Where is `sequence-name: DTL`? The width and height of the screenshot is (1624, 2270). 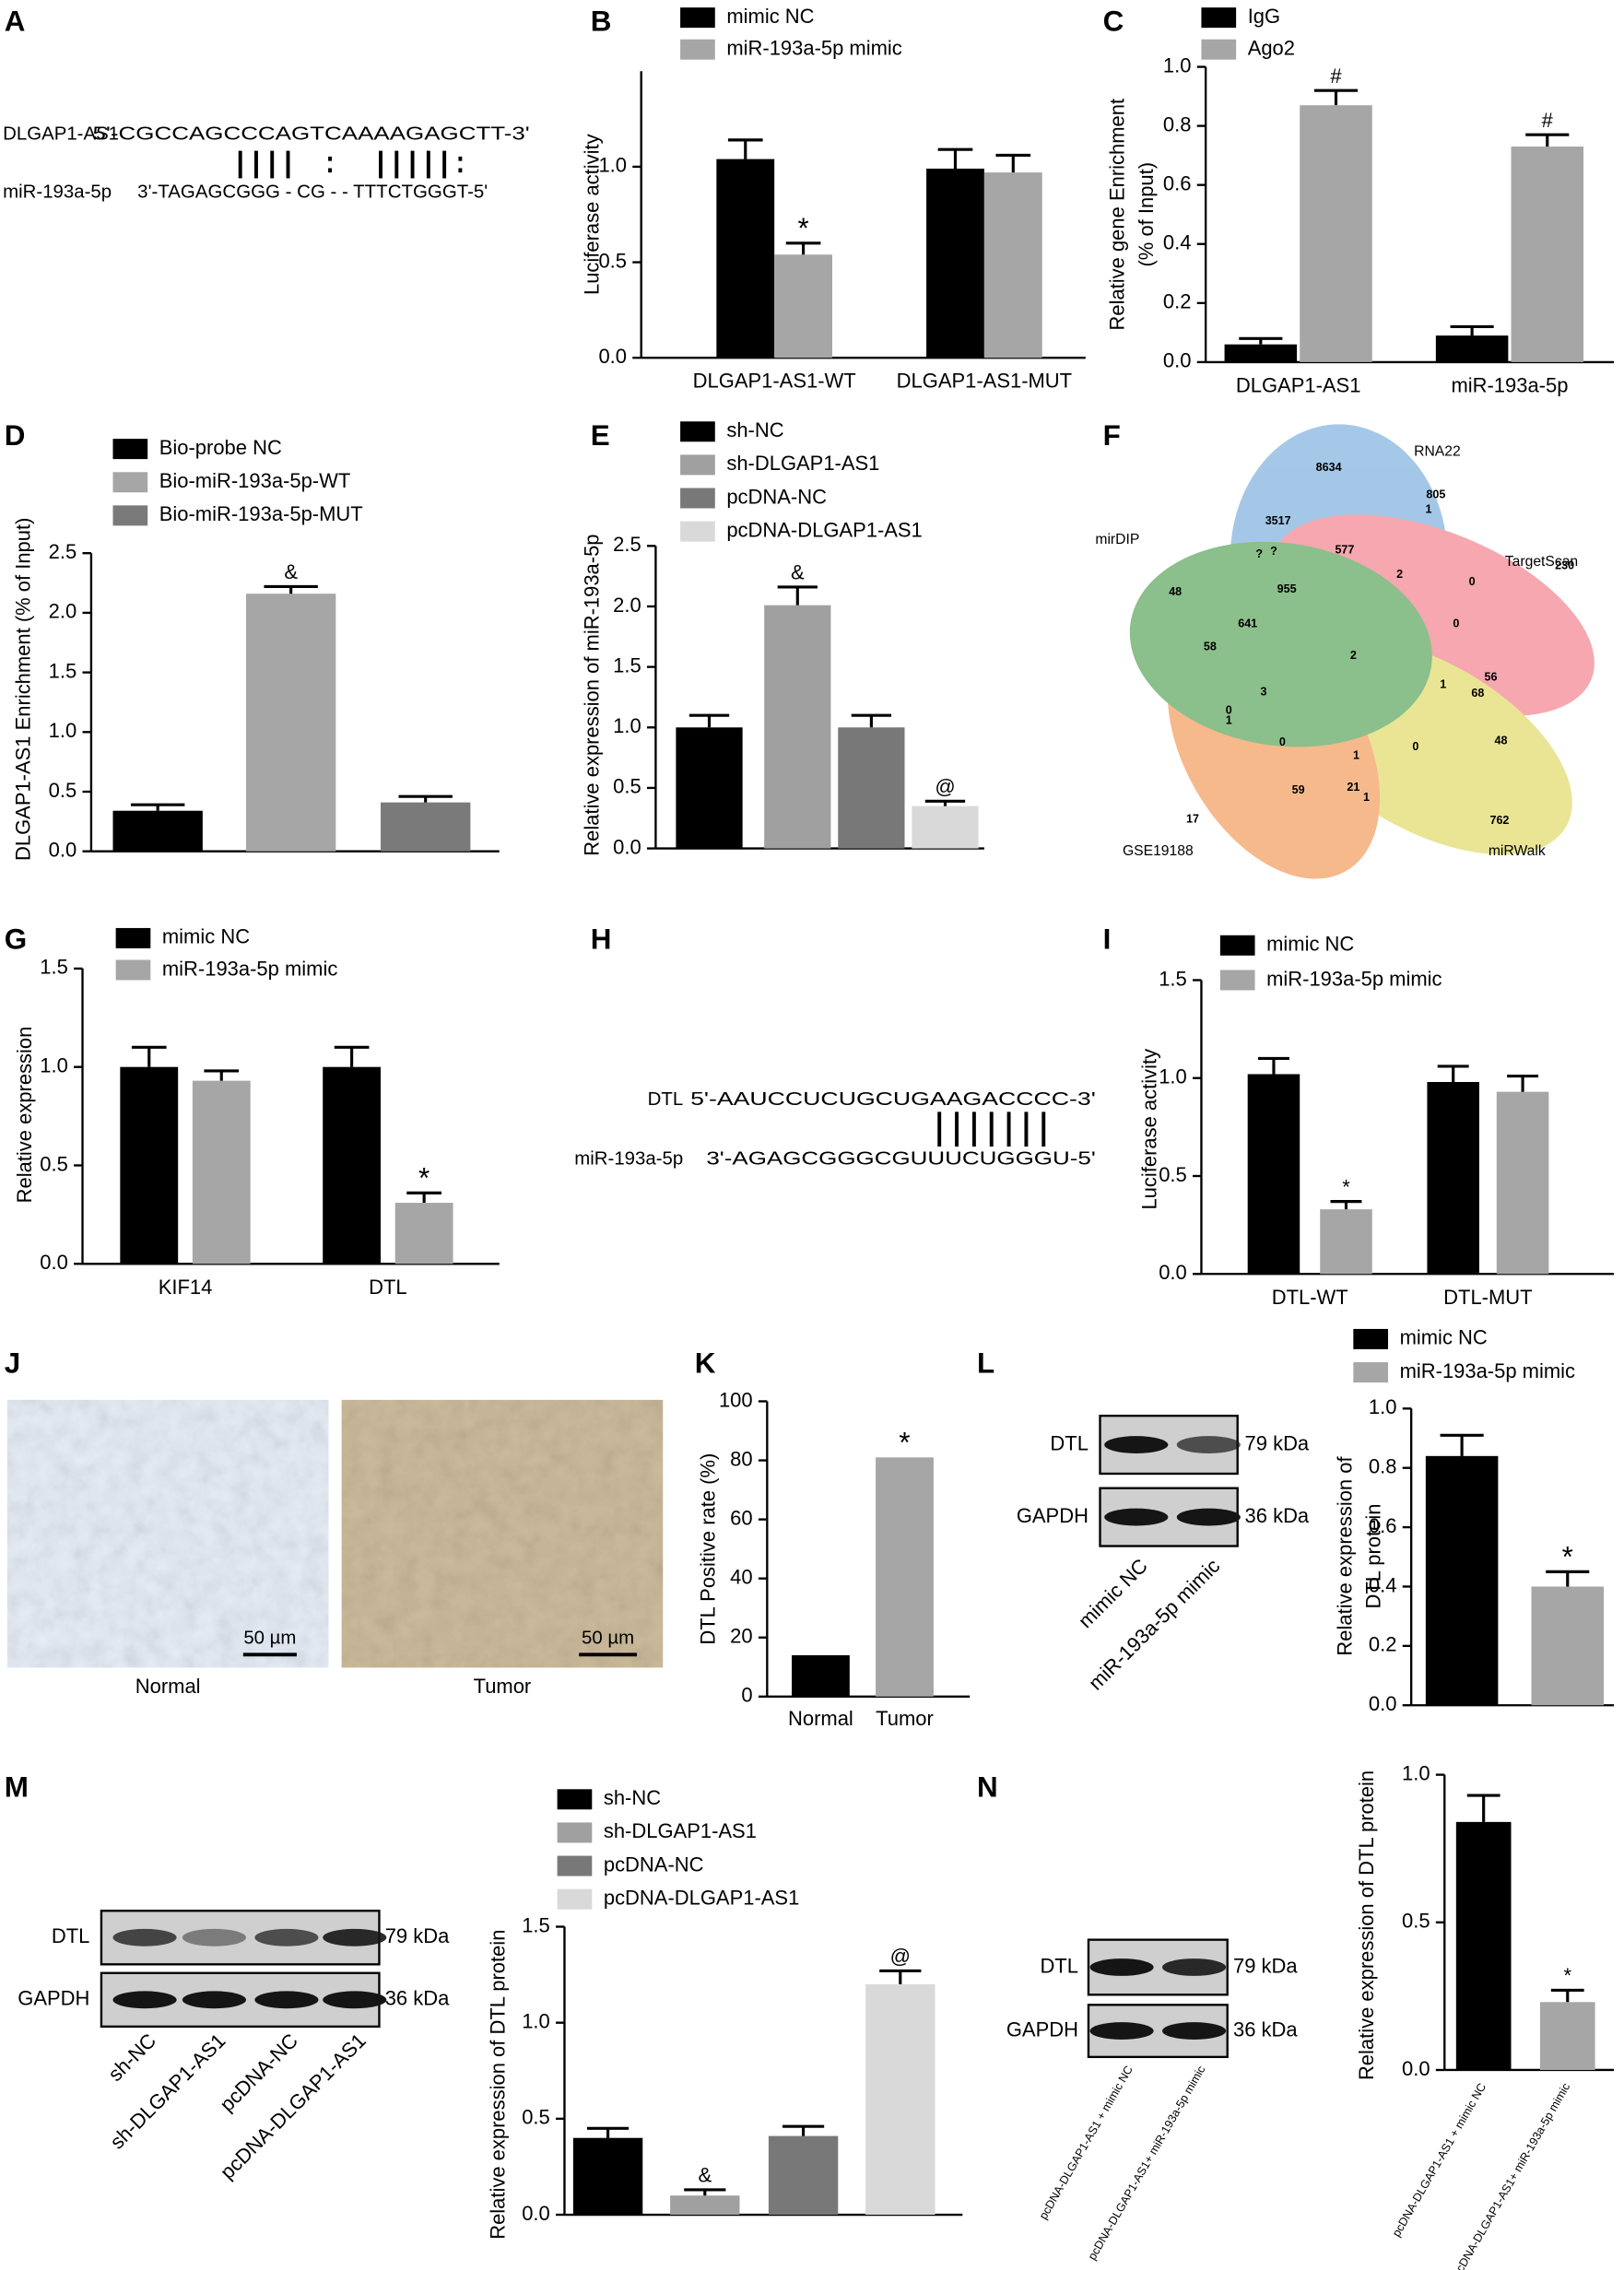
sequence-name: DTL is located at coordinates (666, 1099).